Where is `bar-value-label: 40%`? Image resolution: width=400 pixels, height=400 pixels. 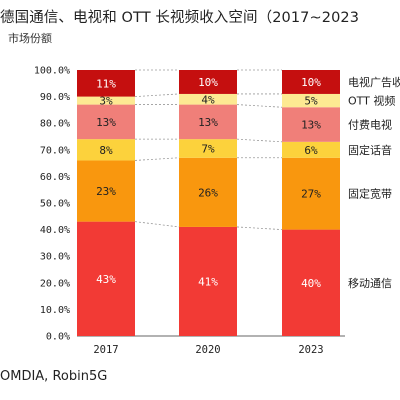 bar-value-label: 40% is located at coordinates (311, 283).